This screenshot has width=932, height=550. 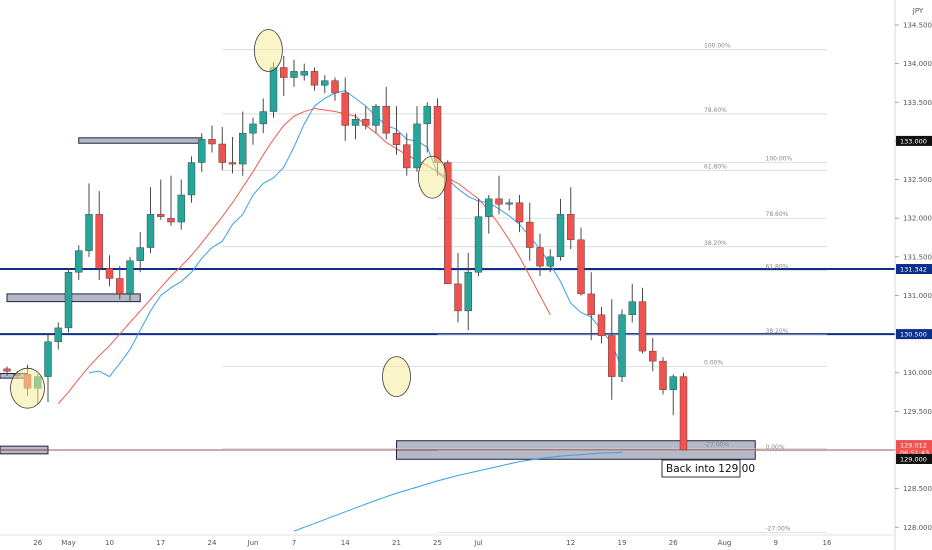 I want to click on x-tick-label-11: 12, so click(x=570, y=543).